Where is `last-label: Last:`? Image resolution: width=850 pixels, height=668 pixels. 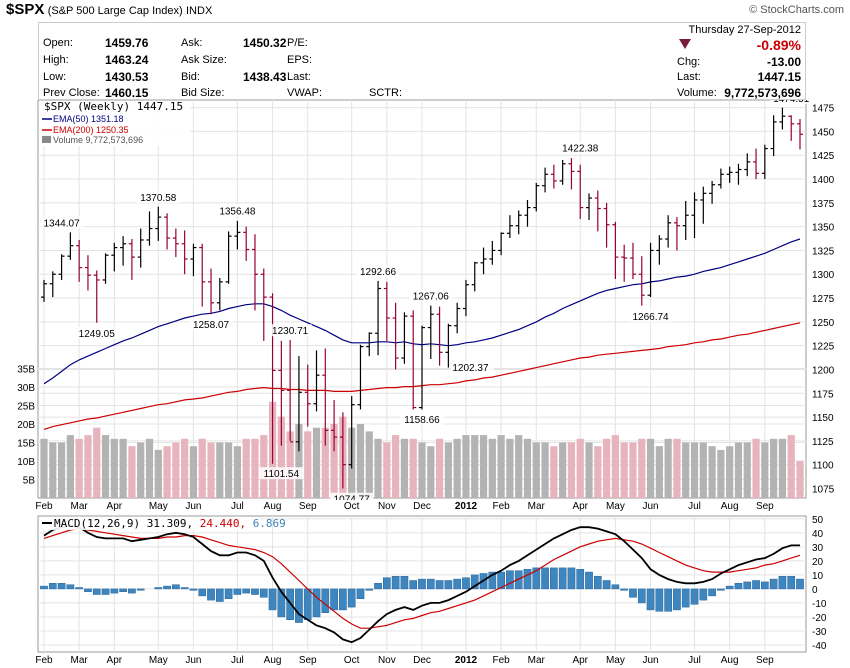
last-label: Last: is located at coordinates (689, 77).